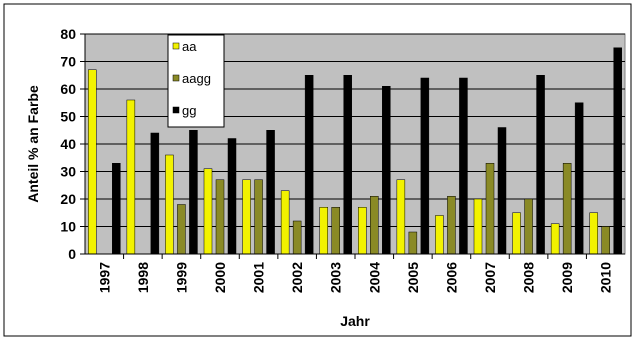 The width and height of the screenshot is (635, 345). I want to click on bar-gg-2001, so click(270, 192).